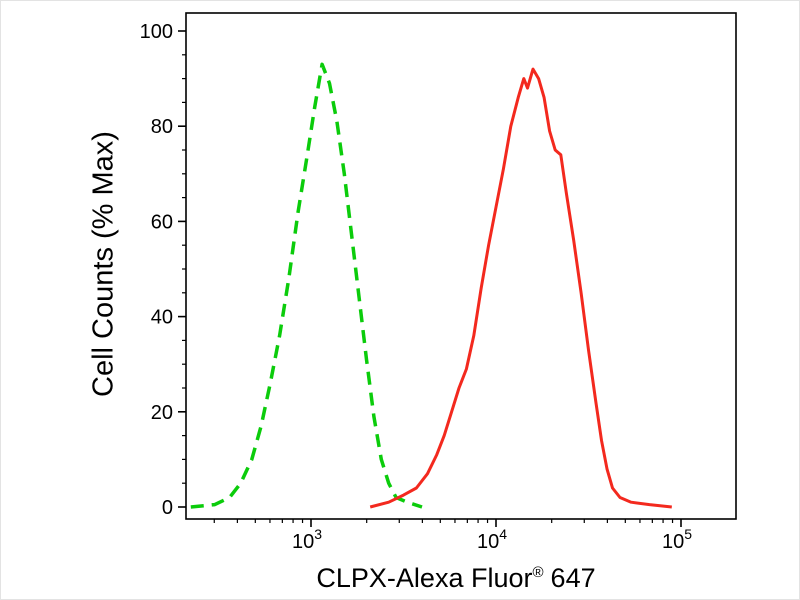  Describe the element at coordinates (162, 127) in the screenshot. I see `y-tick-label: 80` at that location.